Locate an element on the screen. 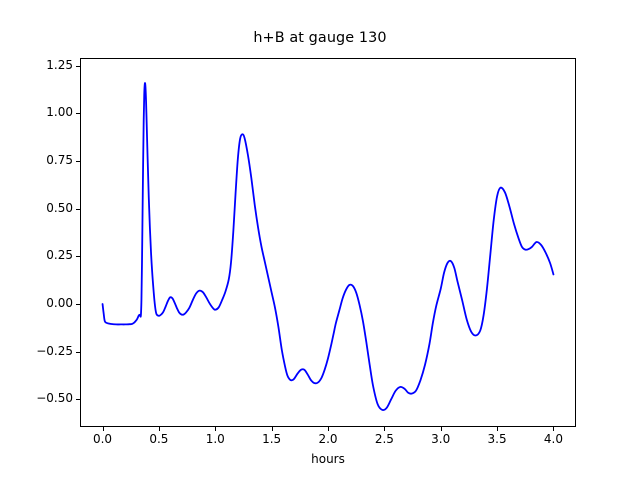 The width and height of the screenshot is (640, 480). y-tick-label: 0.00 is located at coordinates (59, 303).